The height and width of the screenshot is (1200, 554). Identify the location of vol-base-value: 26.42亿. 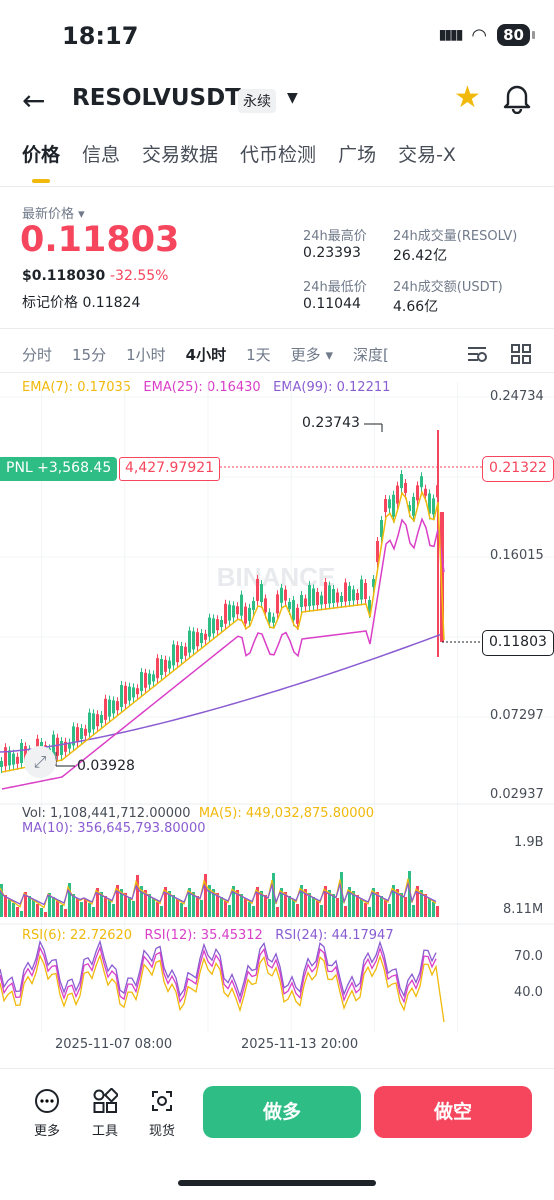
(420, 256).